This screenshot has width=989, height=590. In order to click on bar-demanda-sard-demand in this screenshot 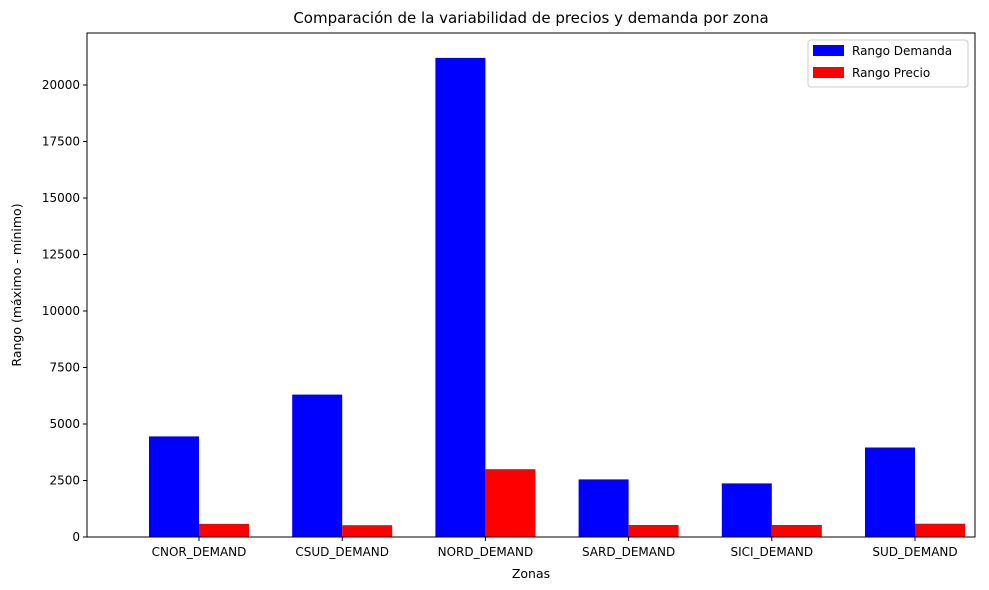, I will do `click(603, 508)`.